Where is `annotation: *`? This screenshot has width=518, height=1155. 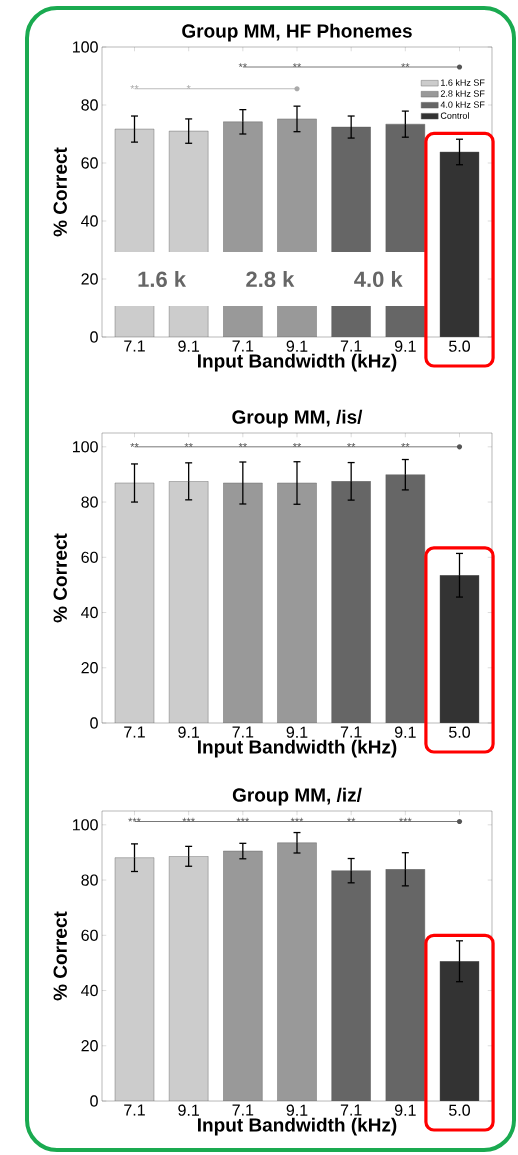
annotation: * is located at coordinates (188, 86).